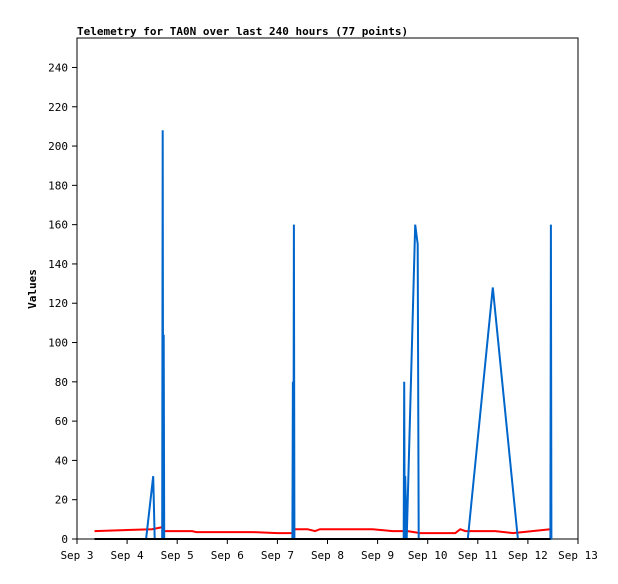 Image resolution: width=618 pixels, height=584 pixels. What do you see at coordinates (58, 343) in the screenshot?
I see `y-tick-label: 100` at bounding box center [58, 343].